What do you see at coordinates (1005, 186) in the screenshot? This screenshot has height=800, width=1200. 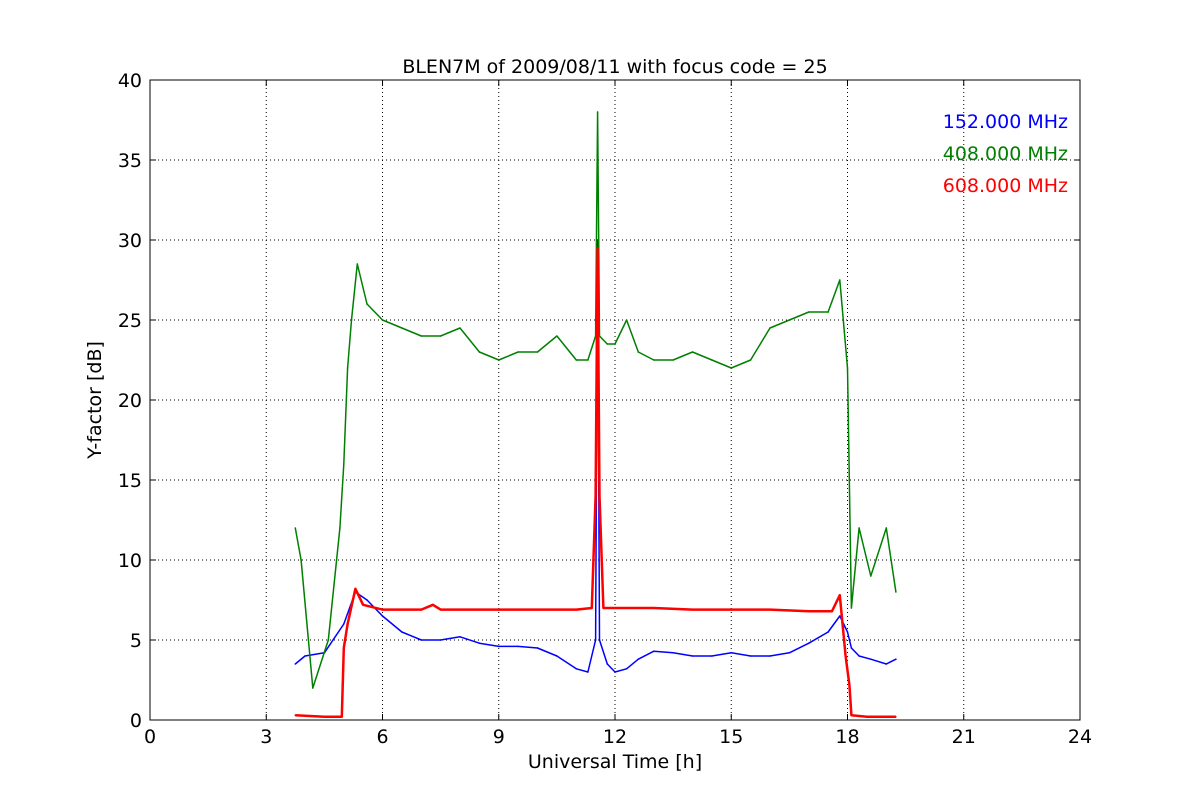 I see `legend-entry: 608.000 MHz` at bounding box center [1005, 186].